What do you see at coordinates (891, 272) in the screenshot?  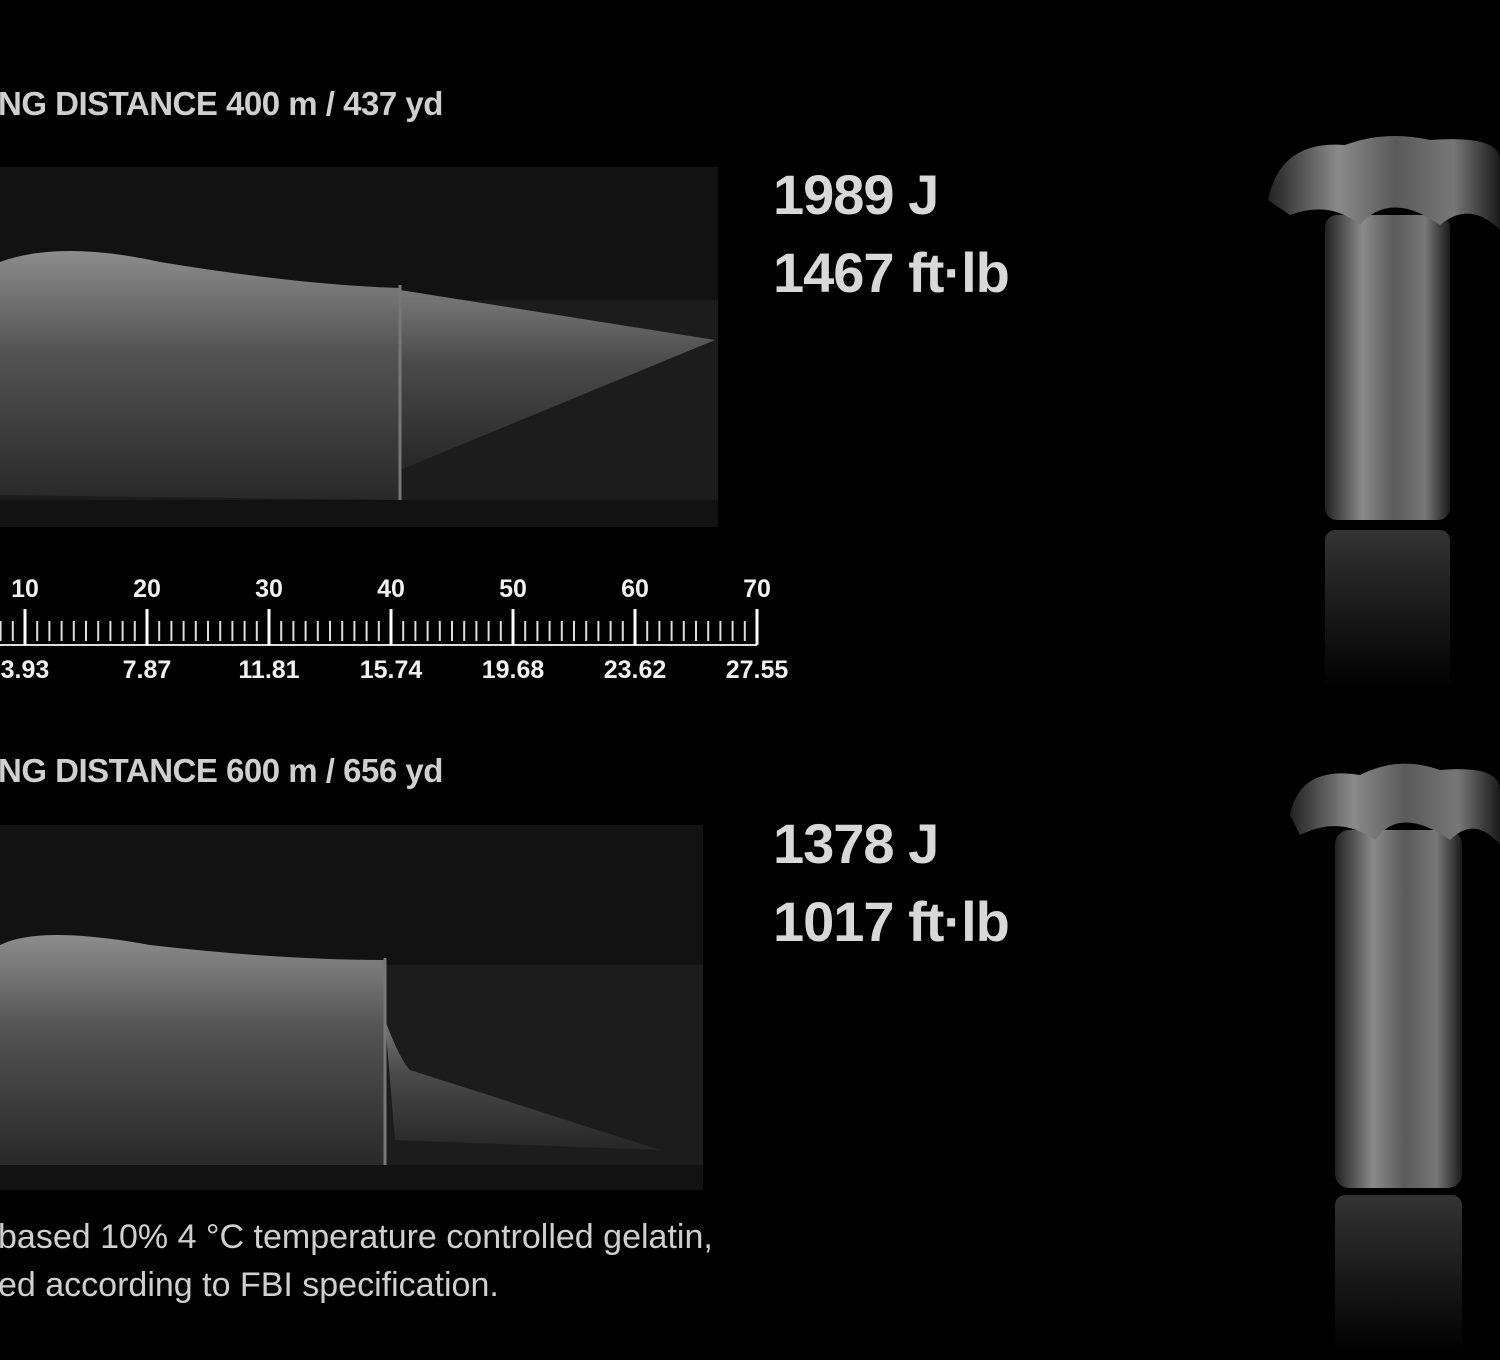 I see `energy-ftlb: 1467 ft·lb` at bounding box center [891, 272].